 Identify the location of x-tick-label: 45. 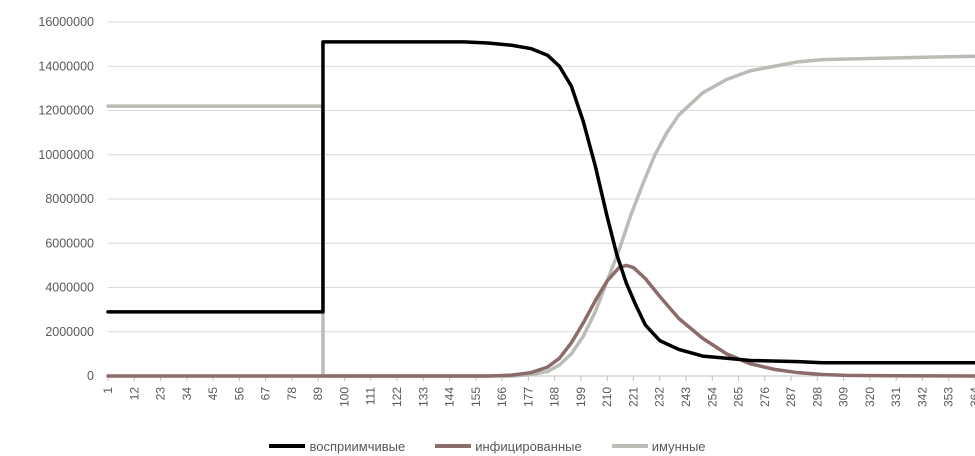
(213, 394).